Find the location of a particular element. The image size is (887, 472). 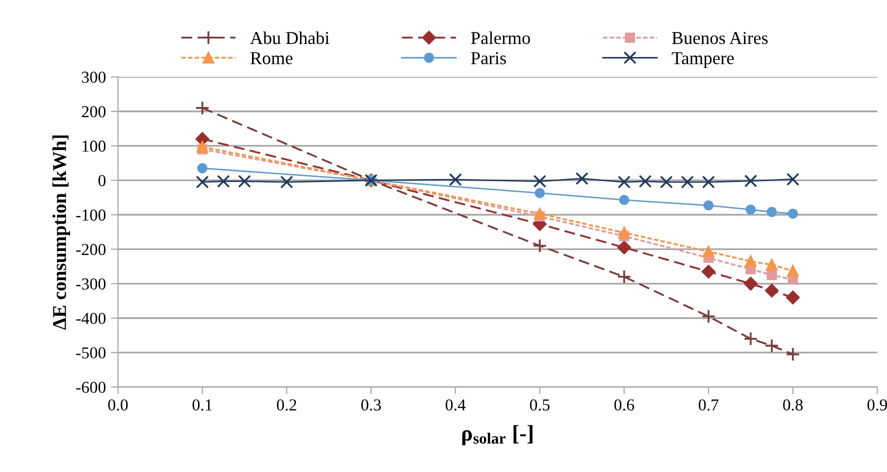

y-tick-label: -100 is located at coordinates (91, 215).